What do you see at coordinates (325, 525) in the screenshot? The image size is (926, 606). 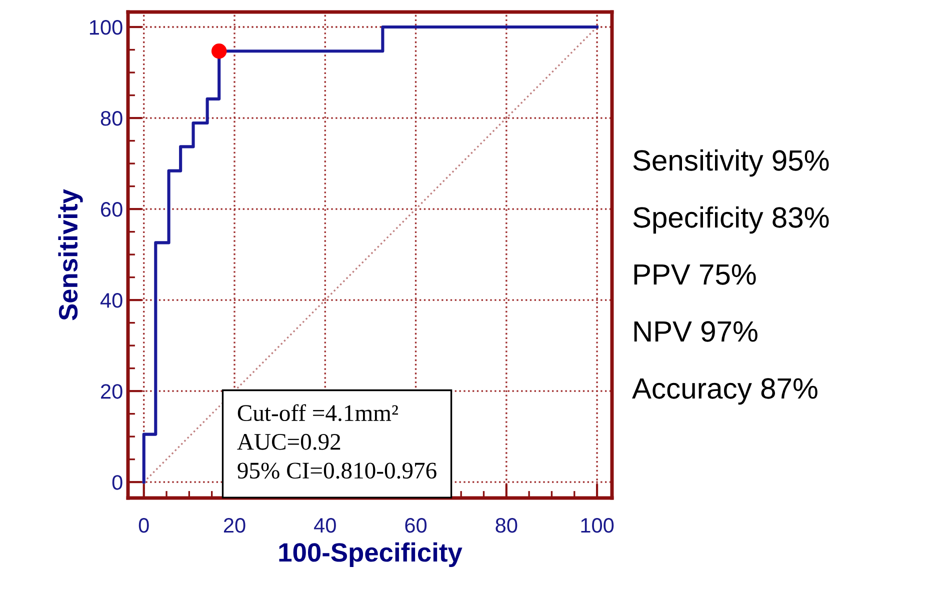 I see `x-tick-label: 40` at bounding box center [325, 525].